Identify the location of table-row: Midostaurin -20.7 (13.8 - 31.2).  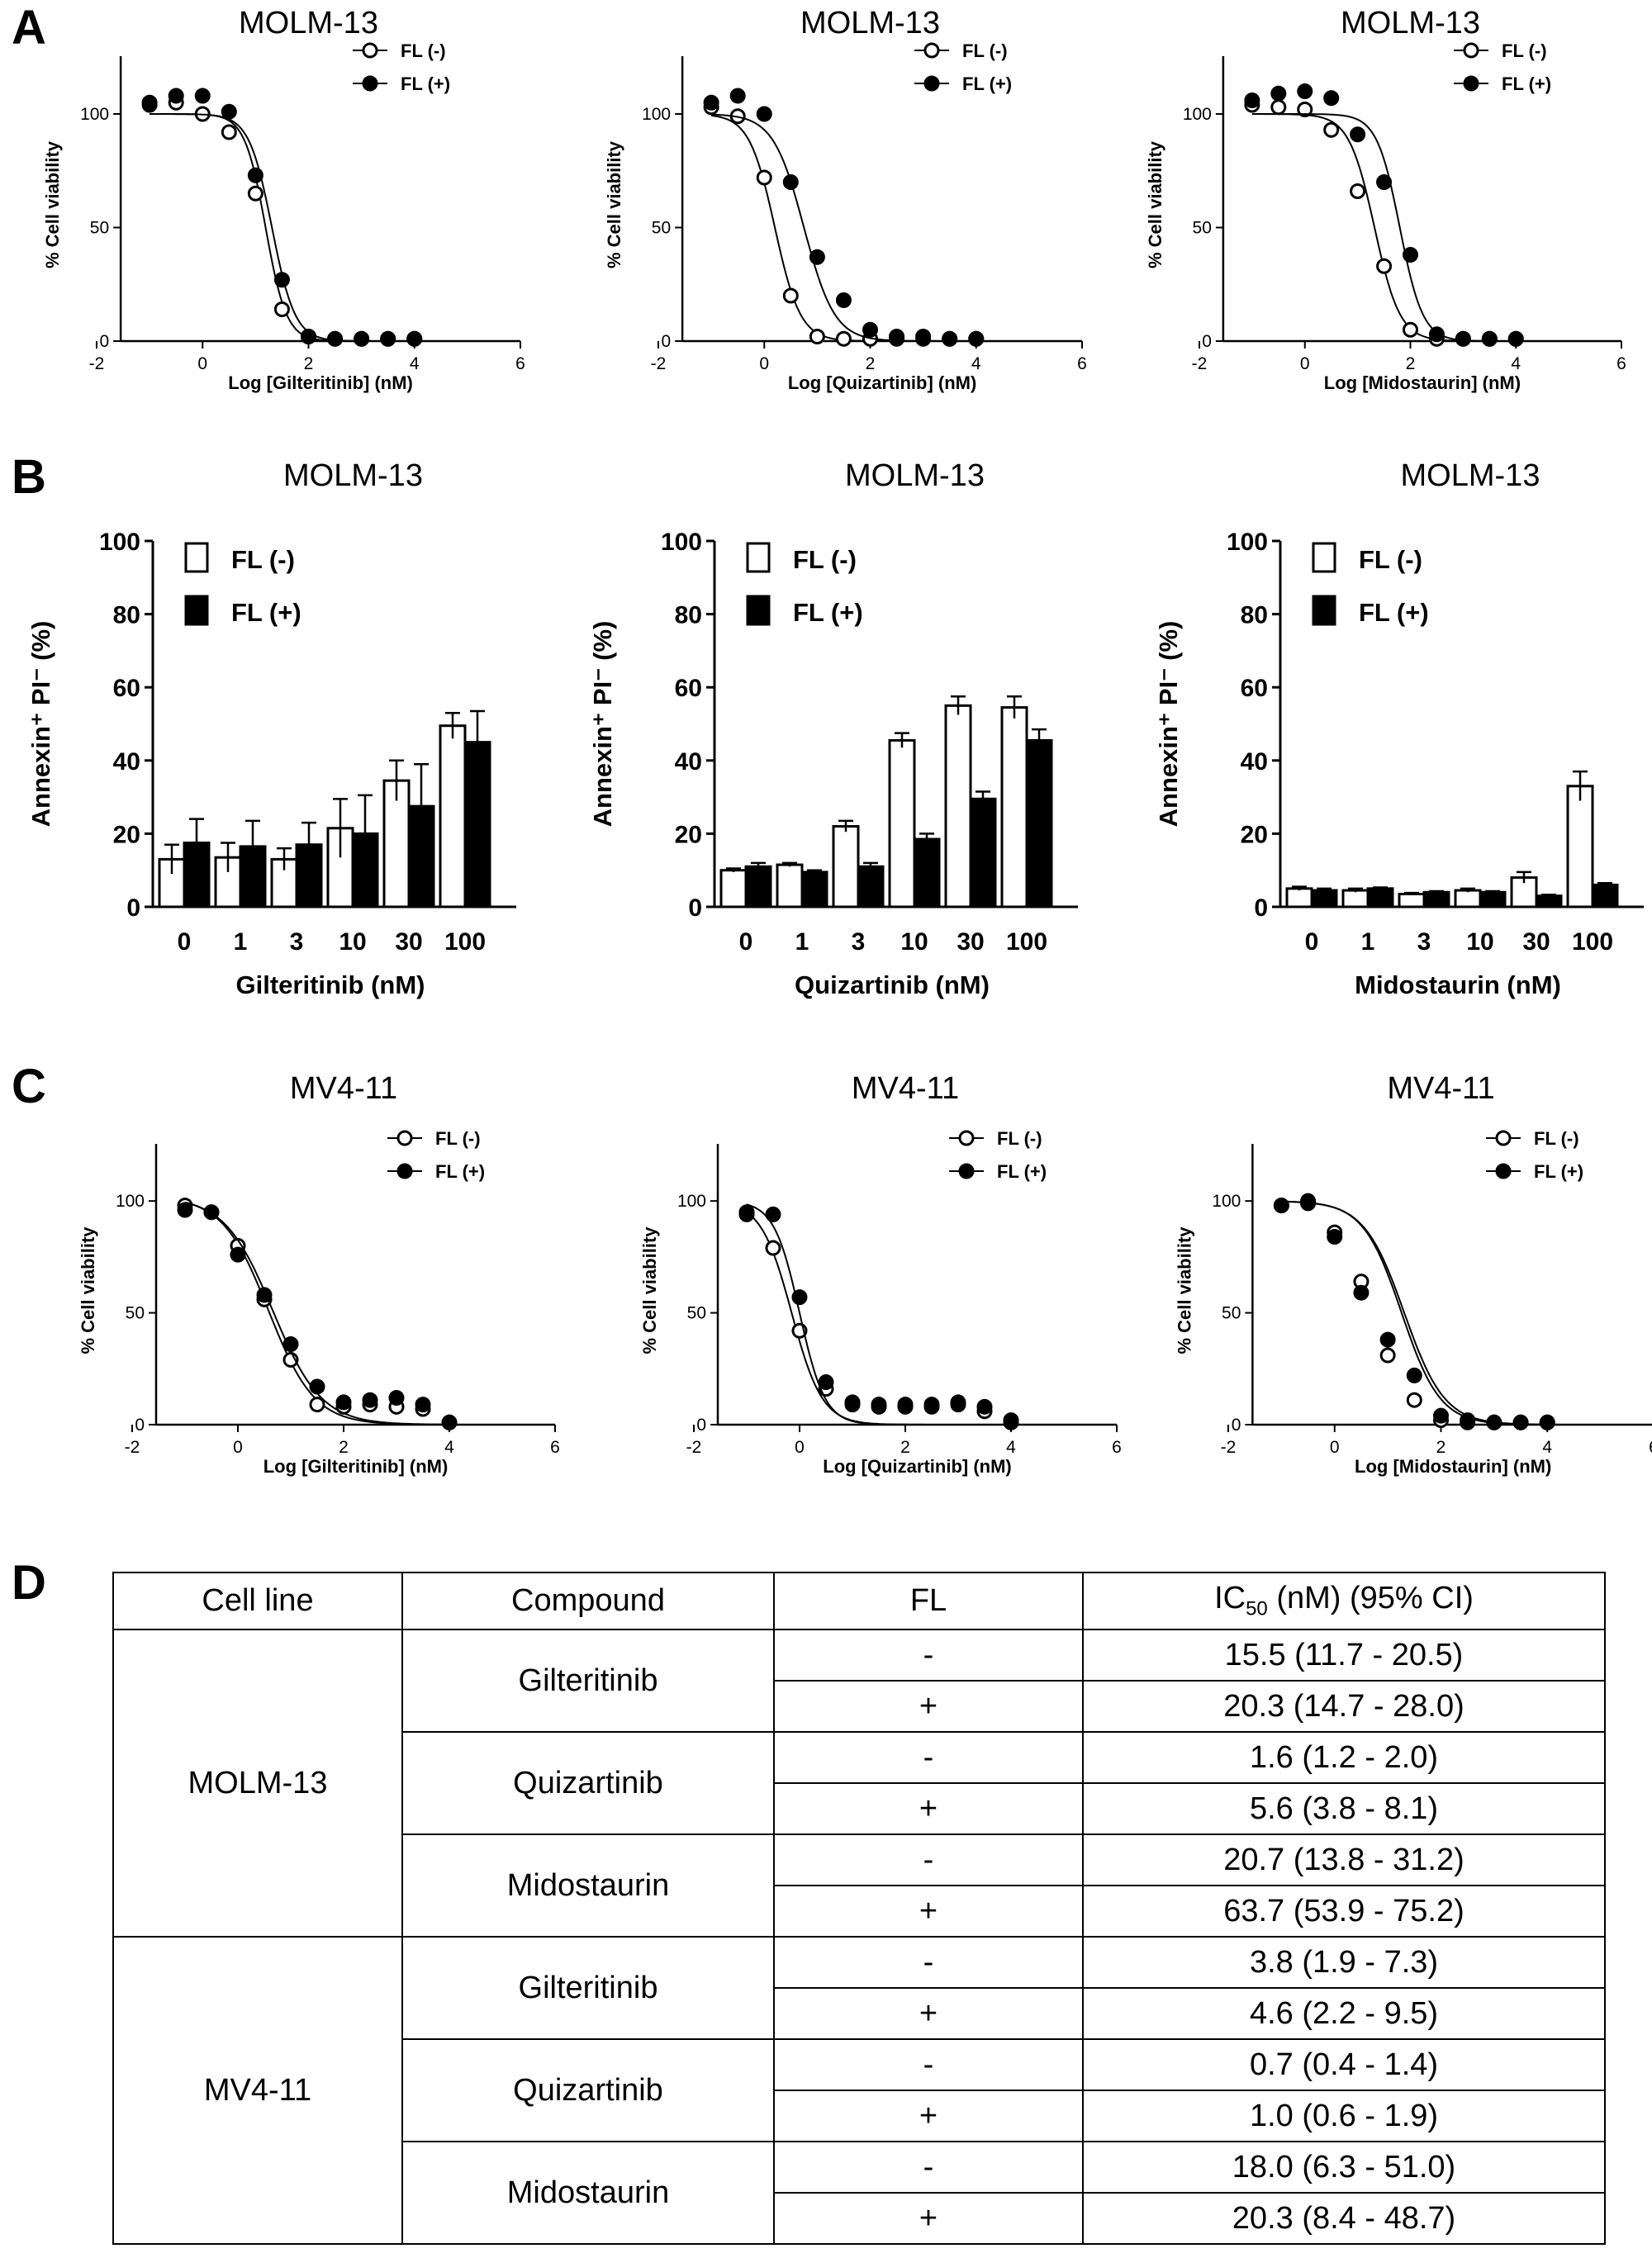
(859, 1886).